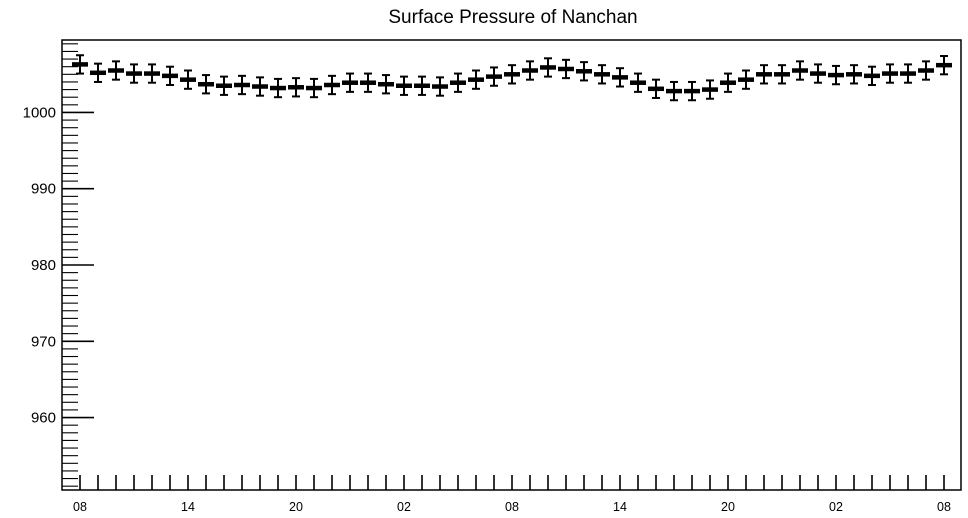 The image size is (968, 518). Describe the element at coordinates (58, 265) in the screenshot. I see `y-axis: 960 970 980 990 1000` at that location.